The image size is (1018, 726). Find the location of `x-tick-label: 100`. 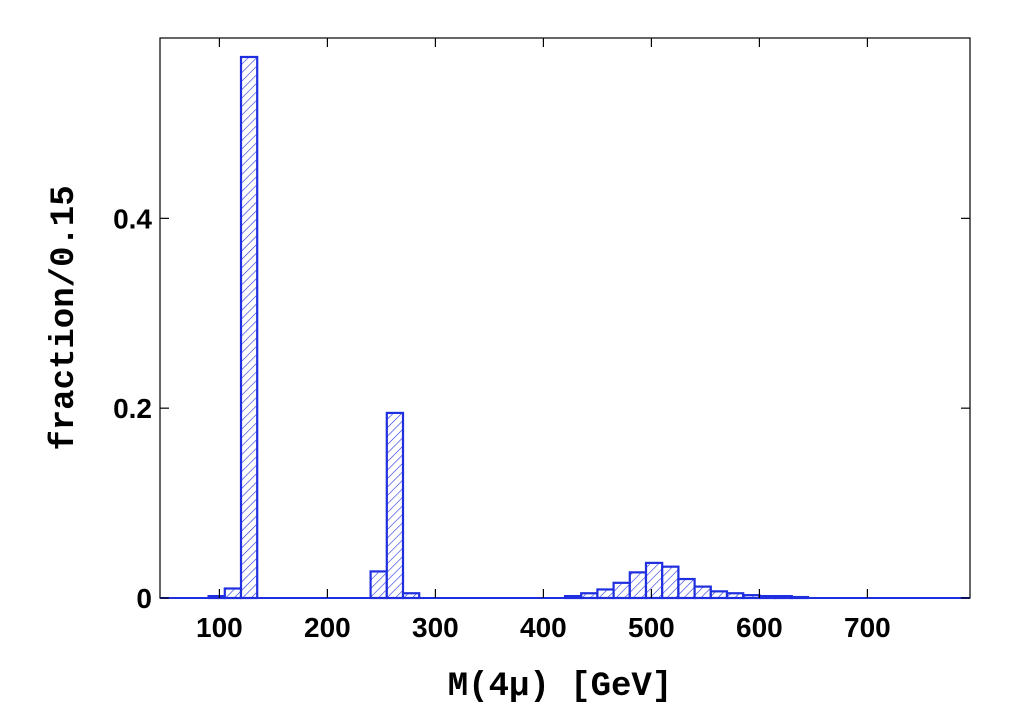

x-tick-label: 100 is located at coordinates (219, 627).